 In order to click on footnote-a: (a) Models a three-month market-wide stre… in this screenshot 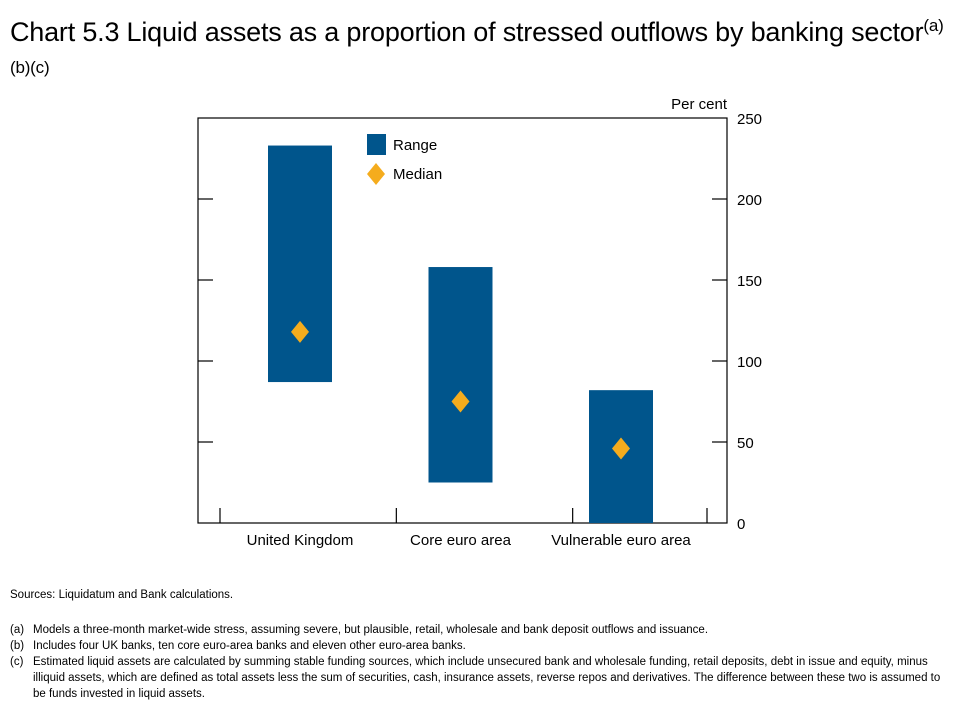, I will do `click(359, 630)`.